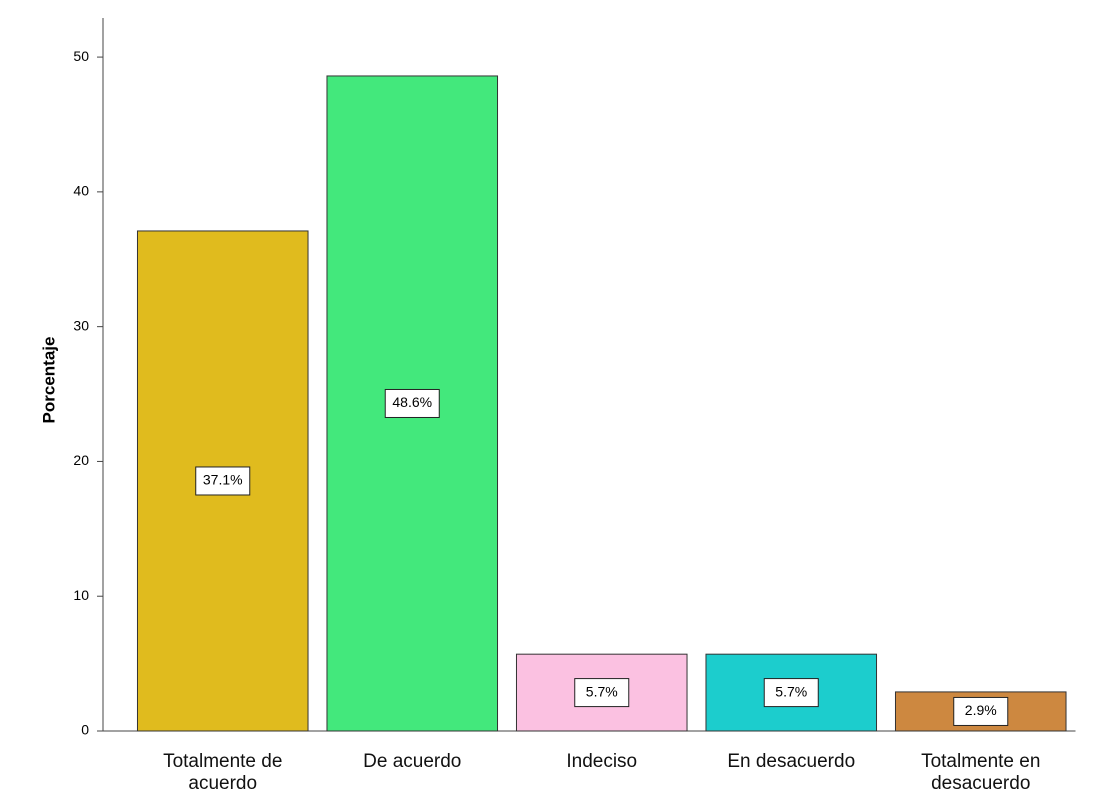 This screenshot has height=812, width=1115. What do you see at coordinates (81, 325) in the screenshot?
I see `y-tick-label: 30` at bounding box center [81, 325].